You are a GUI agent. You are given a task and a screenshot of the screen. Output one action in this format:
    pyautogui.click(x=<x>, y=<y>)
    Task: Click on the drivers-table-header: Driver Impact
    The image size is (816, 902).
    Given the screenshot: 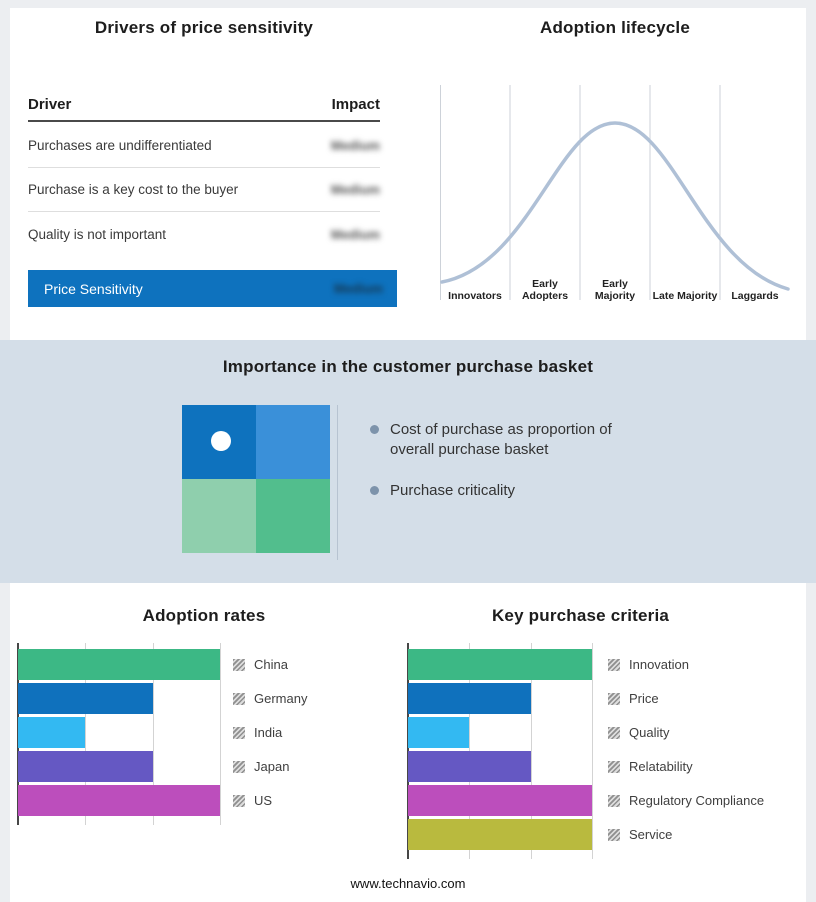 What is the action you would take?
    pyautogui.click(x=204, y=109)
    